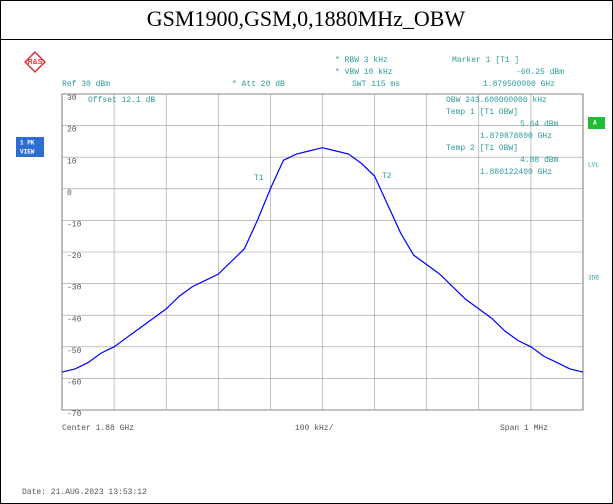 Image resolution: width=613 pixels, height=504 pixels. Describe the element at coordinates (519, 84) in the screenshot. I see `annotation: 1.879500000 GHz` at that location.